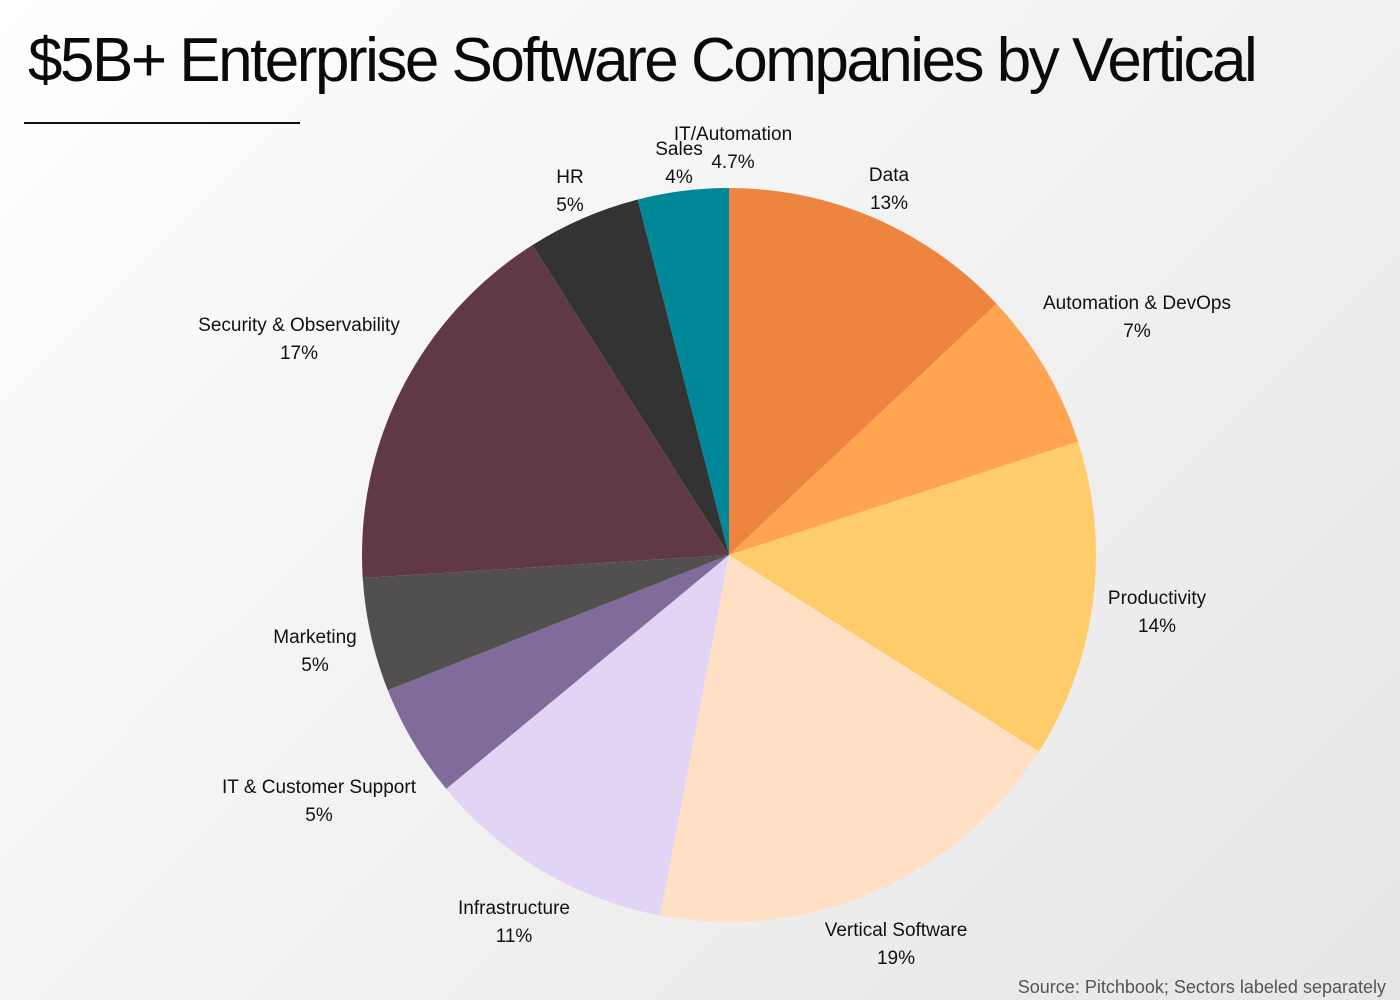 The height and width of the screenshot is (1000, 1400). I want to click on slice-value-automation-devops: 7%, so click(1137, 331).